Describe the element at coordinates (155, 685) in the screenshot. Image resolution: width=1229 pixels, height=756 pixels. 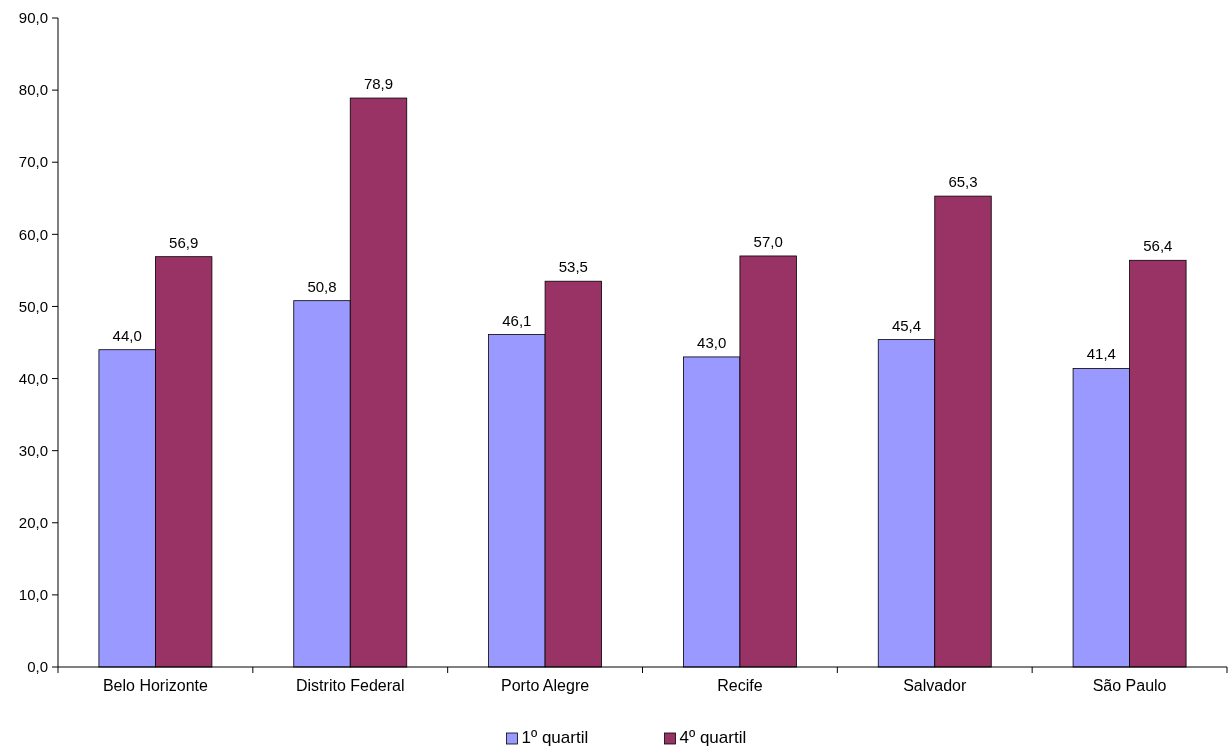
I see `x-tick-label: Belo Horizonte` at that location.